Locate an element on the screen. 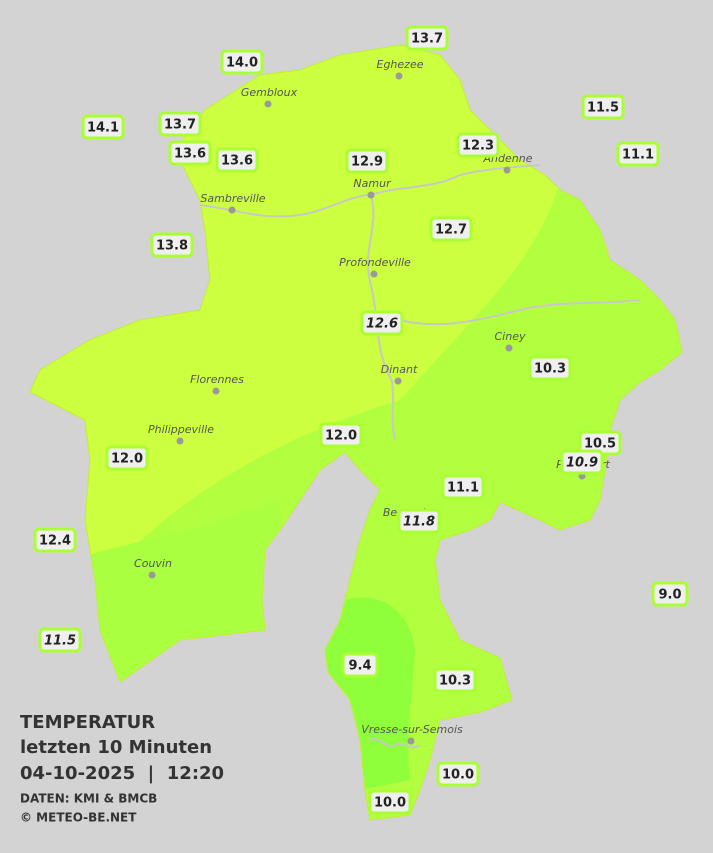  station-value: 14.1 is located at coordinates (103, 128).